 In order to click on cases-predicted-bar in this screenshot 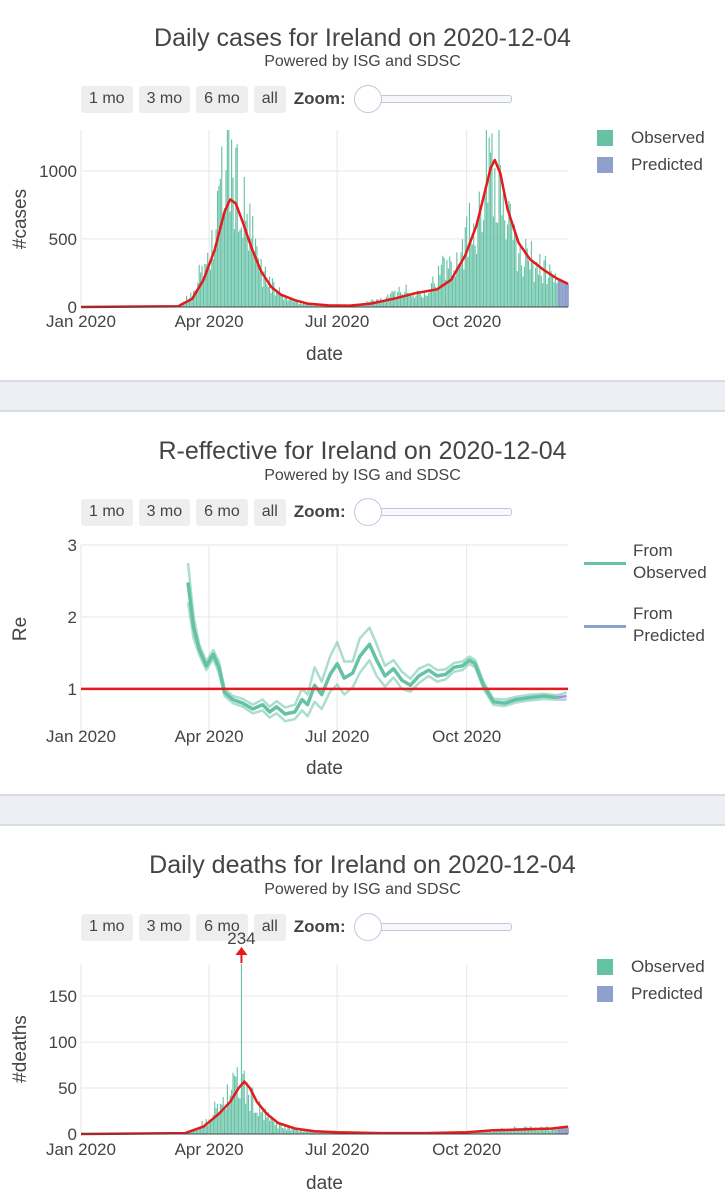, I will do `click(558, 293)`.